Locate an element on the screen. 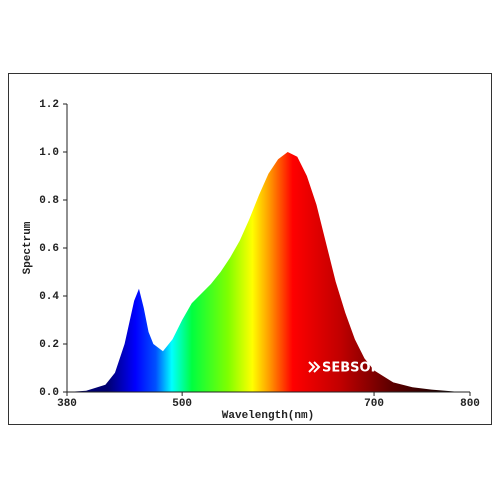 The width and height of the screenshot is (500, 500). y-axis-label: Spectrum is located at coordinates (28, 247).